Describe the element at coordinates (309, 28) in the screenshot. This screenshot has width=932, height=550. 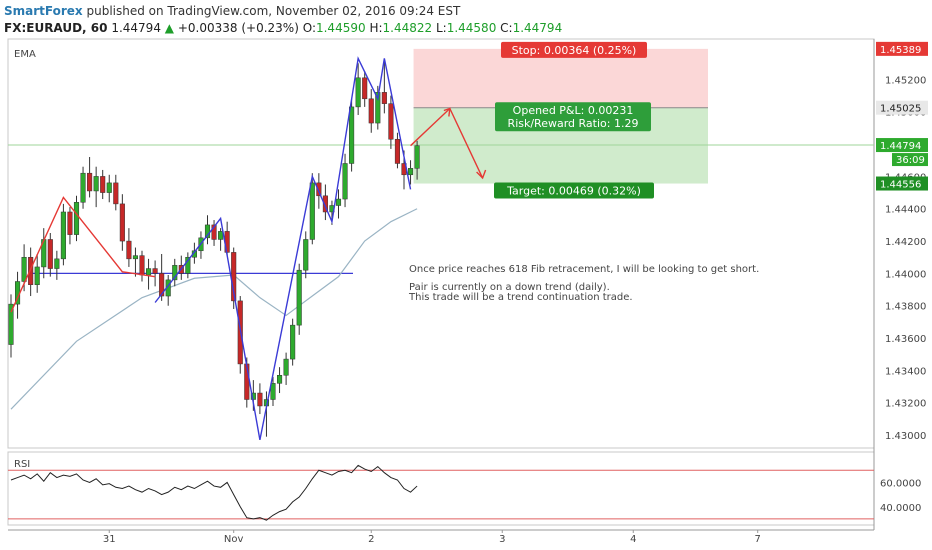
I see `open-label: O:` at that location.